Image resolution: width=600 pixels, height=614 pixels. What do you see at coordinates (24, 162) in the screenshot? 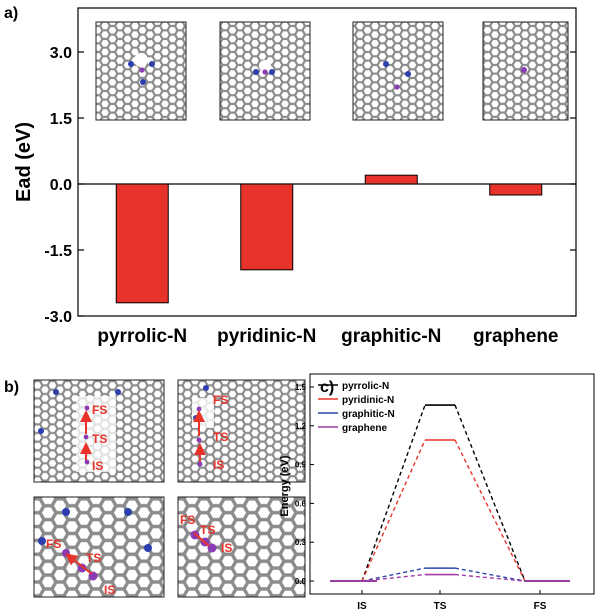
I see `y-axis-label-a: Ead (eV)` at bounding box center [24, 162].